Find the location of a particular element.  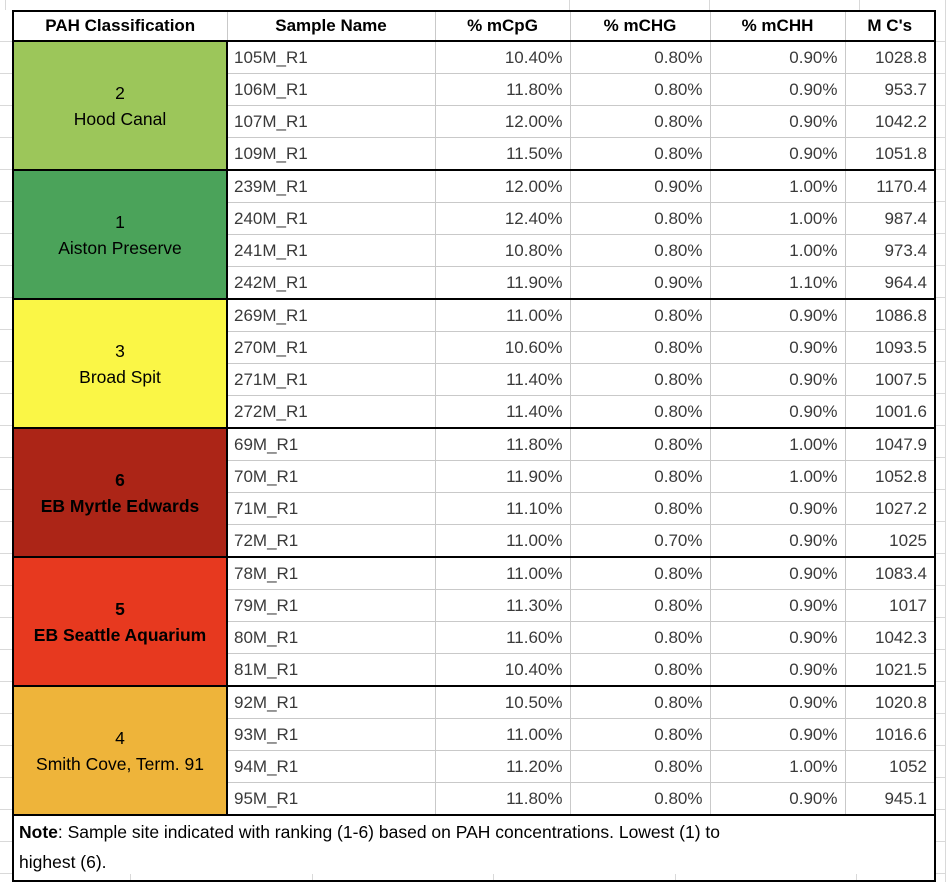

mcs-cell: 973.4 is located at coordinates (890, 250).